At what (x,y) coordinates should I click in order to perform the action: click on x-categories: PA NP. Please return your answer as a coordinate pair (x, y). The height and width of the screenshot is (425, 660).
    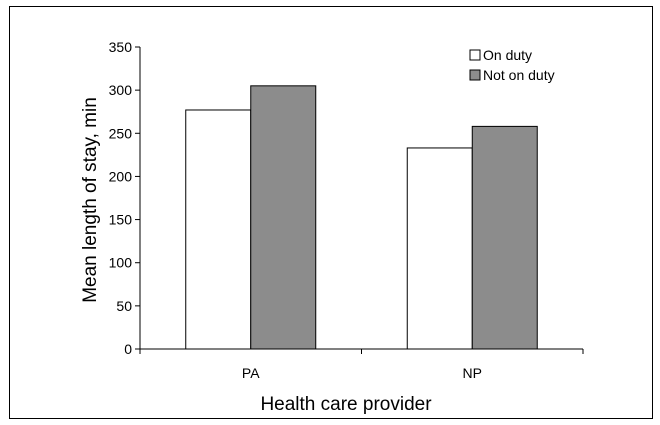
    Looking at the image, I should click on (362, 373).